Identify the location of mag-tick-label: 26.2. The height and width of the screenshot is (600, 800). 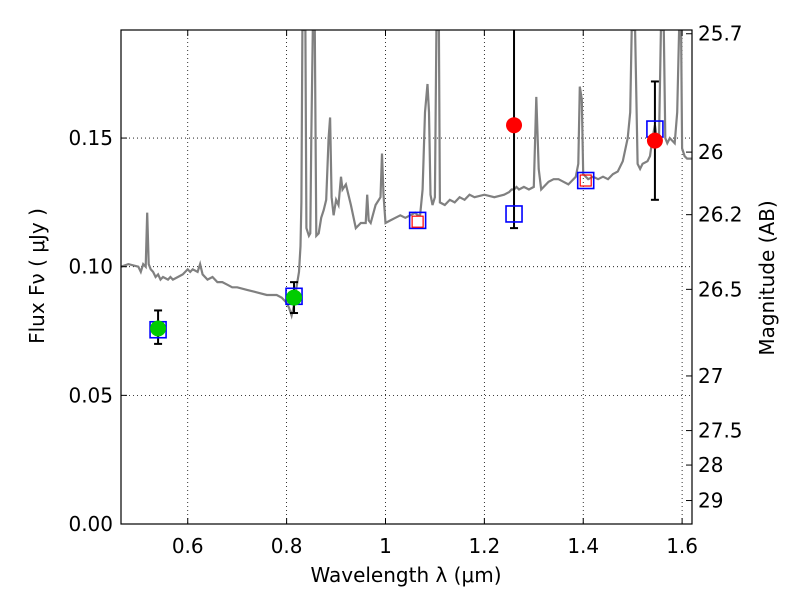
(720, 215).